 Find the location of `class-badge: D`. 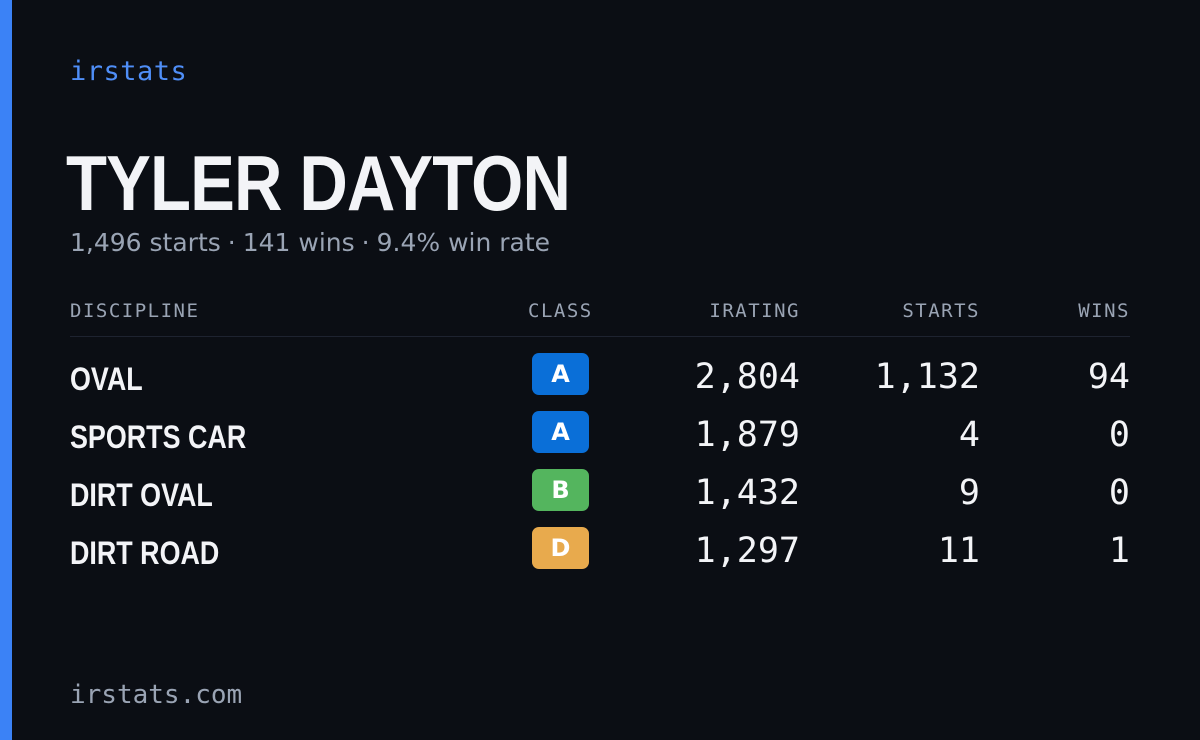

class-badge: D is located at coordinates (560, 548).